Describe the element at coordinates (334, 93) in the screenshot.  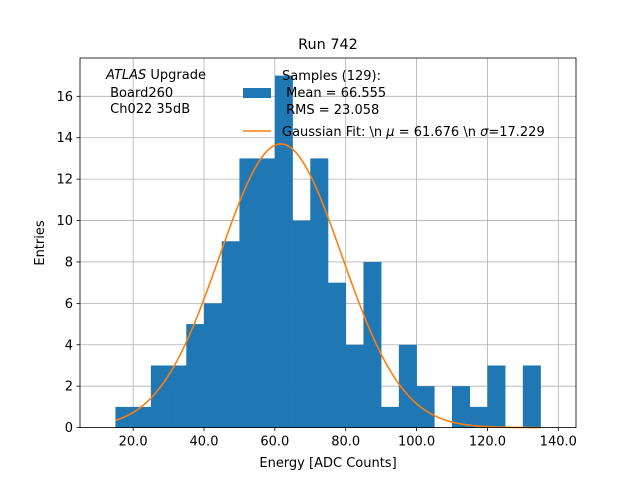
I see `legend-histogram-line-2: Mean = 66.555` at that location.